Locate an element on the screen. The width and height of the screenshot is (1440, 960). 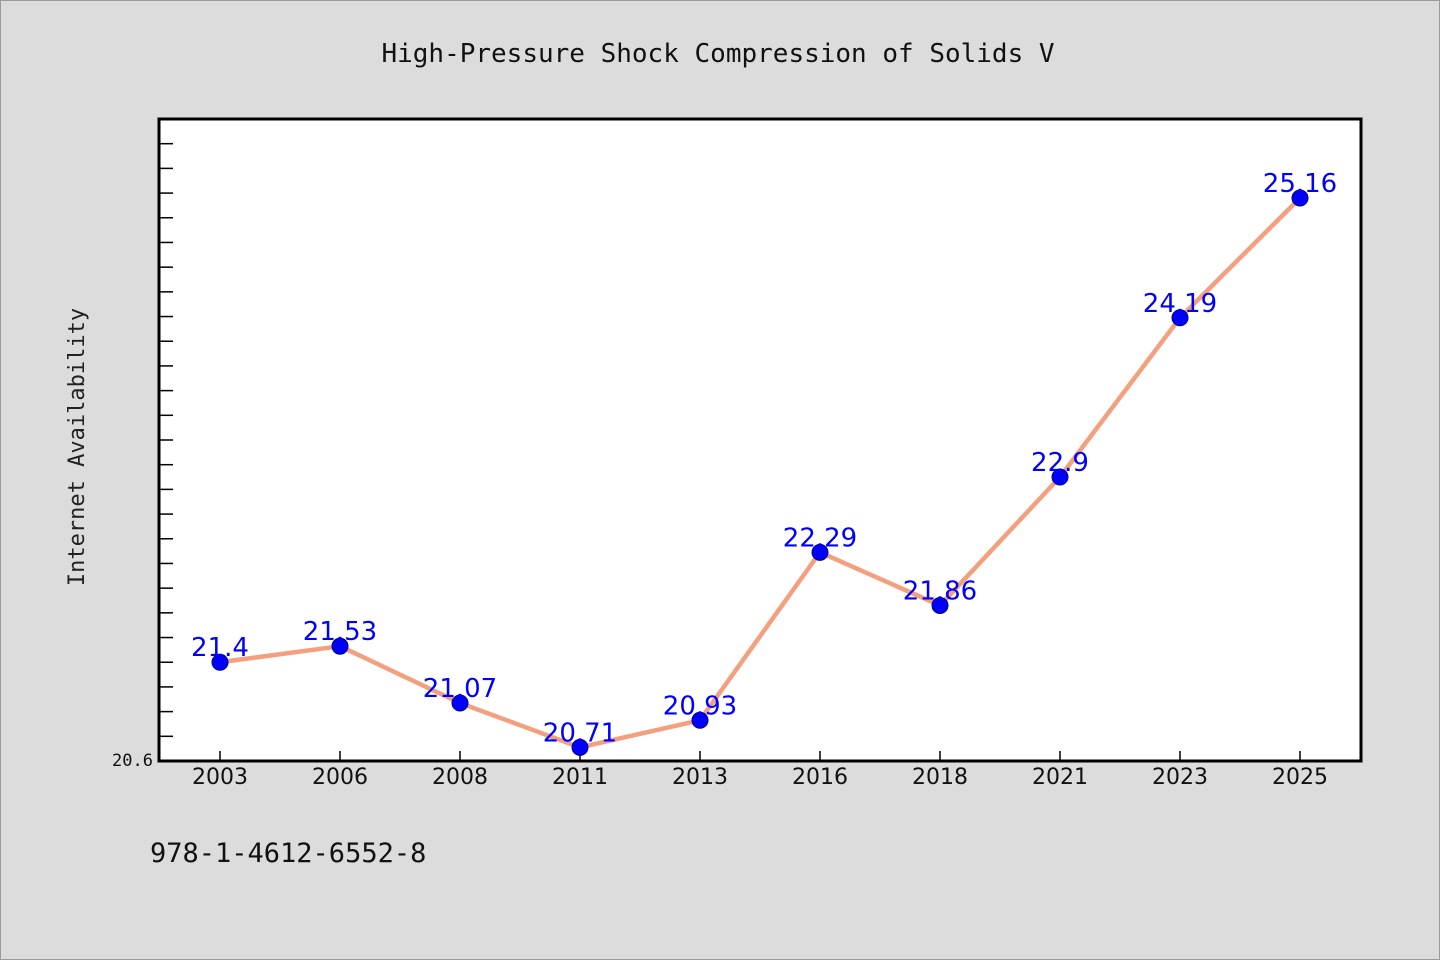
data-label: 21.07 is located at coordinates (460, 689).